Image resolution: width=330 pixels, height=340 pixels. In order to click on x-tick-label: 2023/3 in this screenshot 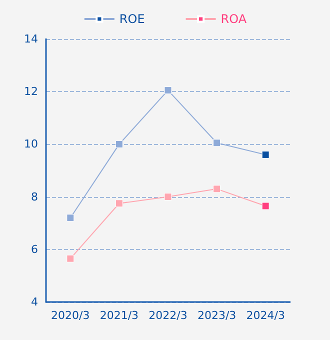, I will do `click(216, 315)`.